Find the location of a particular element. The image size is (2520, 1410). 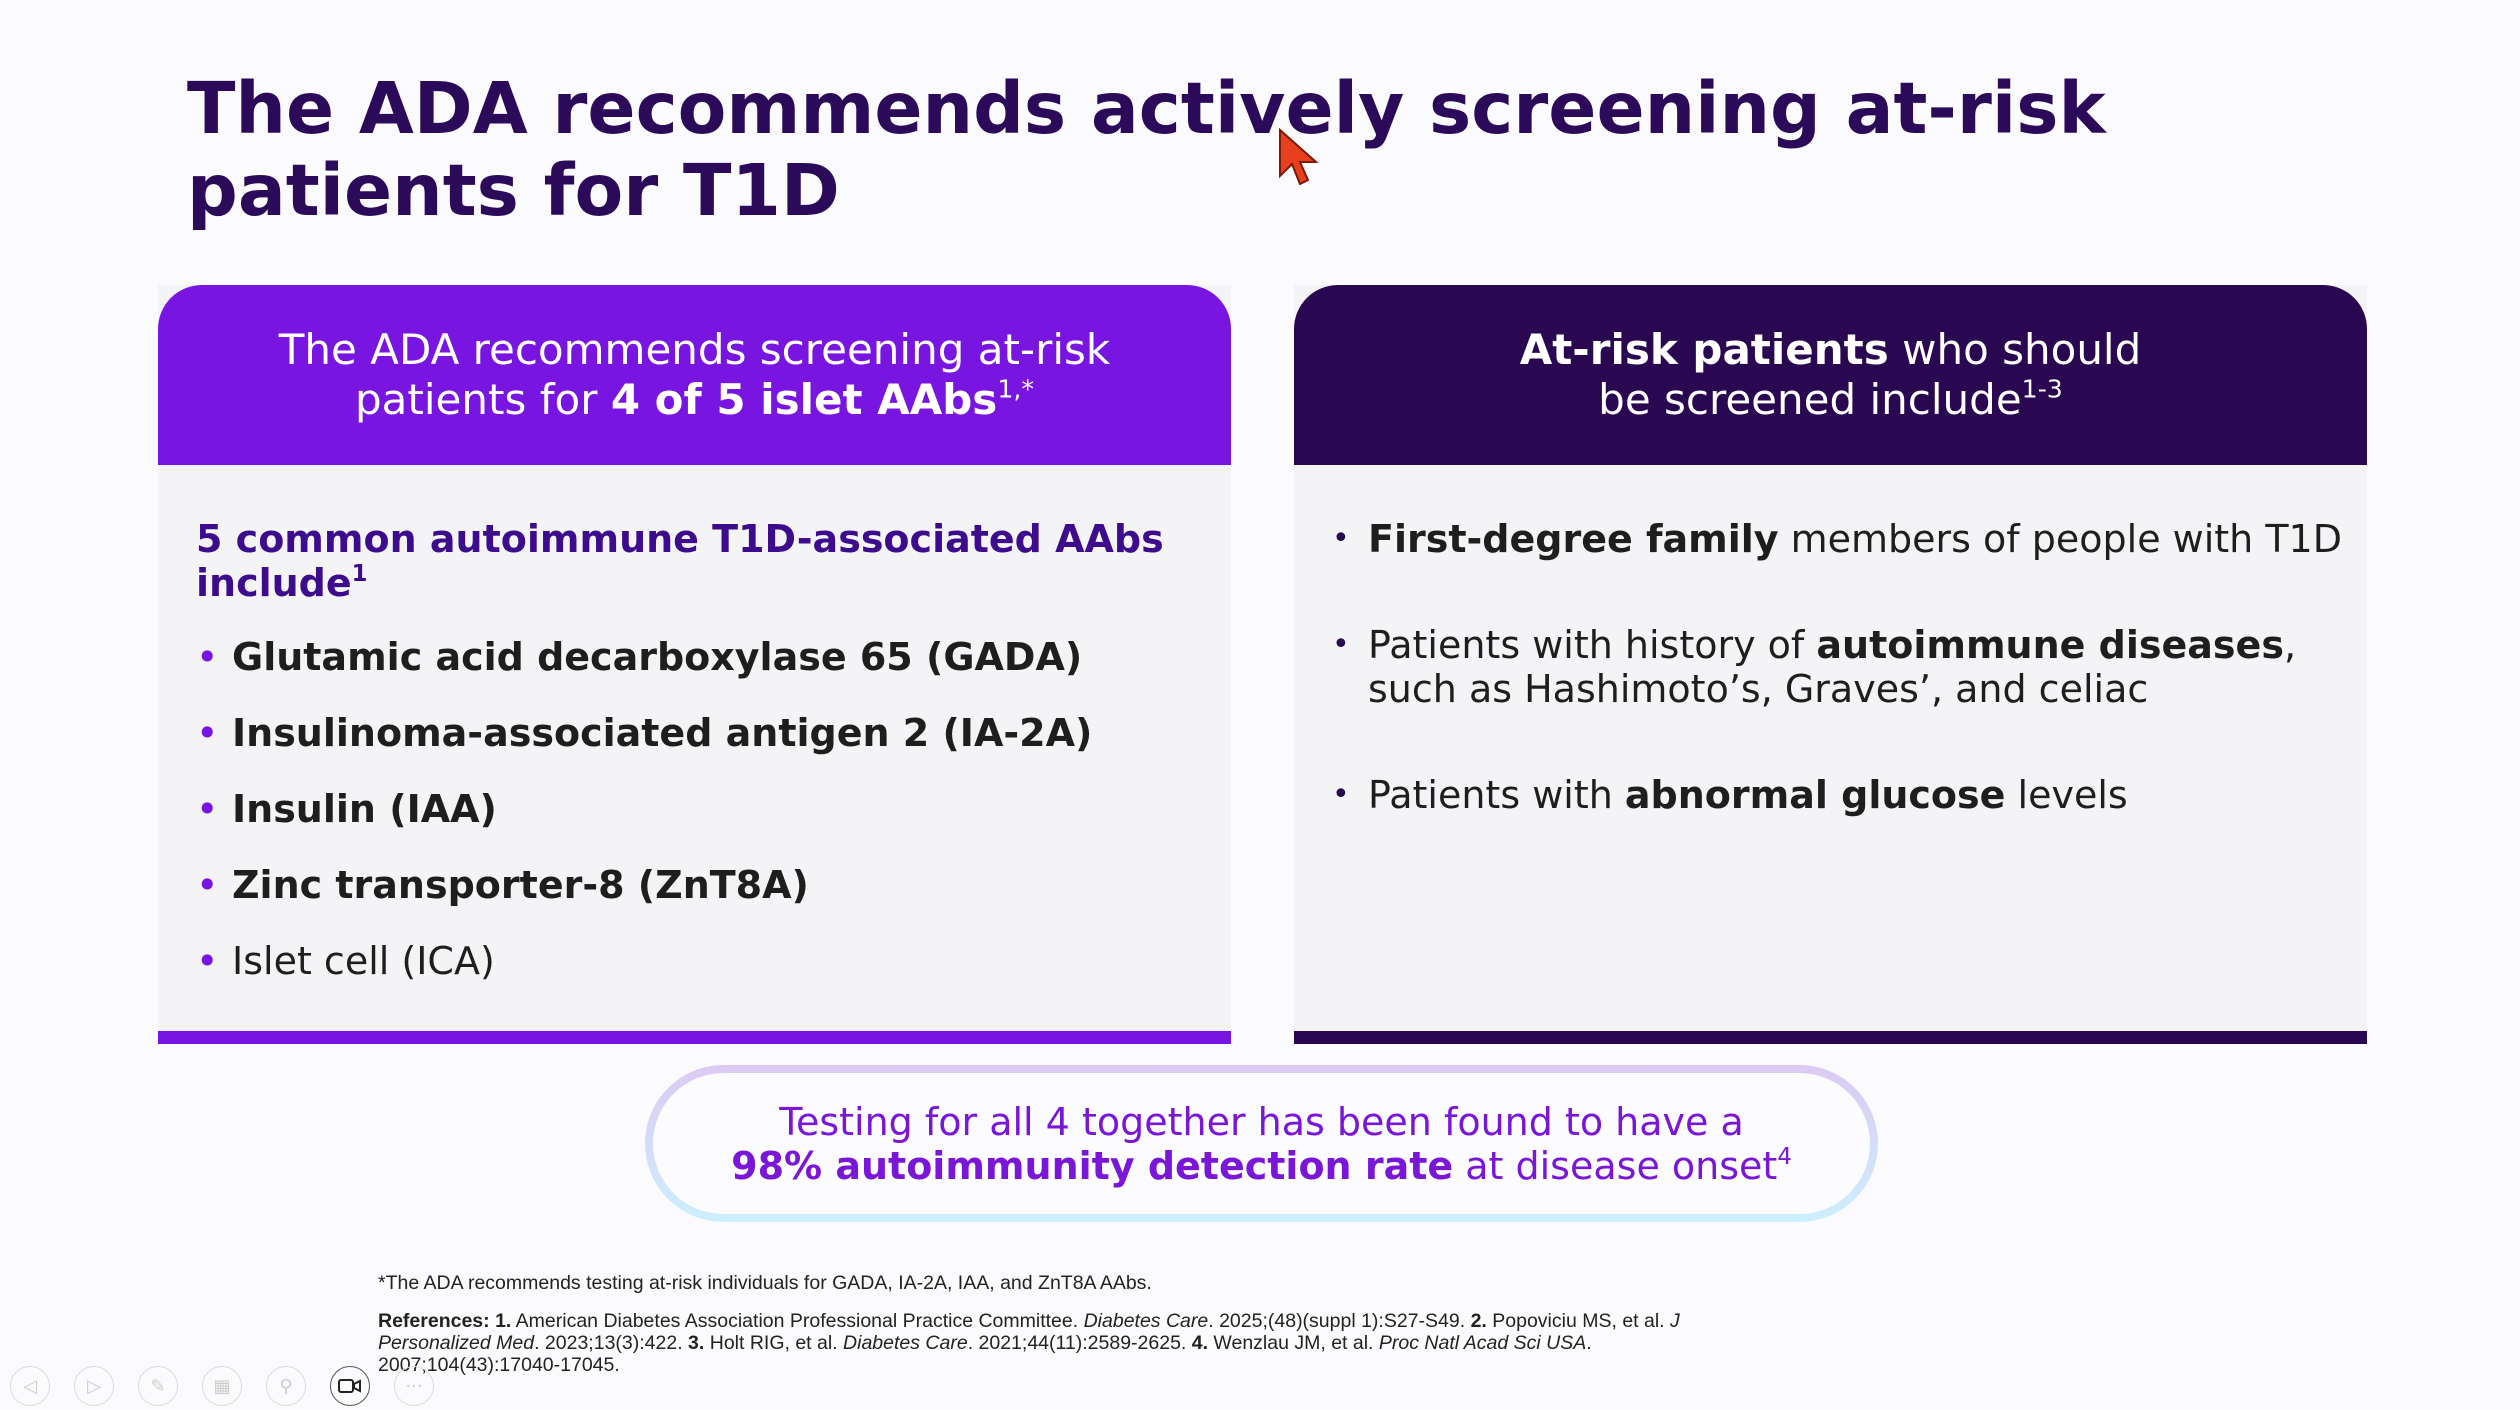

list-item: • Glutamic acid decarboxylase 65 (GADA) is located at coordinates (639, 657).